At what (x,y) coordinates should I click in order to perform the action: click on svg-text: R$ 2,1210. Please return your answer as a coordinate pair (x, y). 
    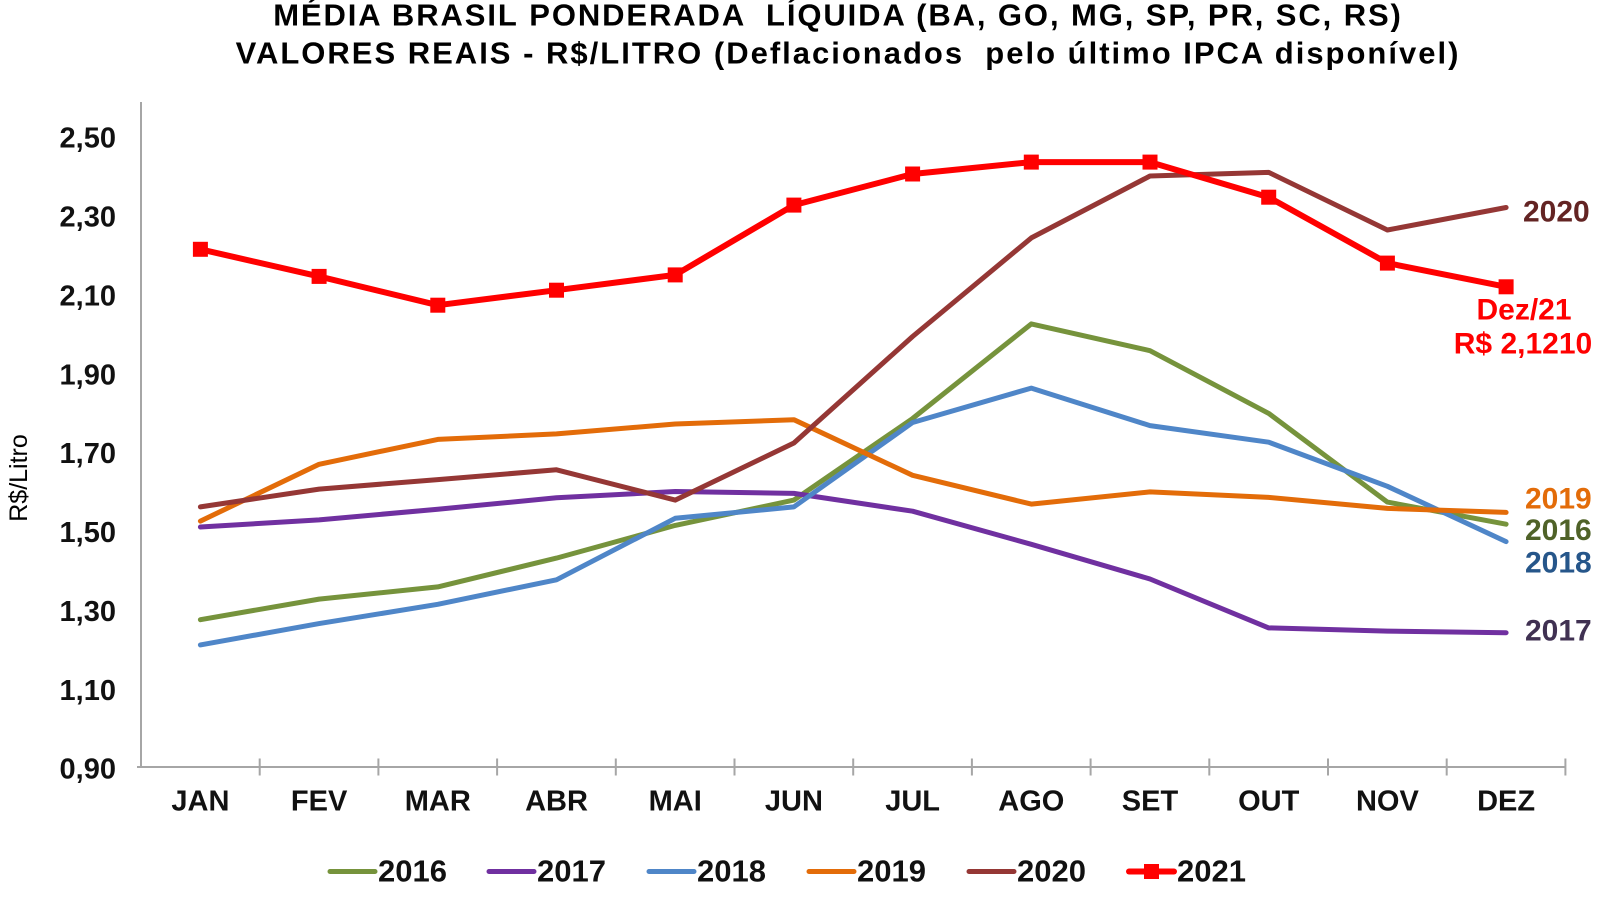
    Looking at the image, I should click on (1523, 344).